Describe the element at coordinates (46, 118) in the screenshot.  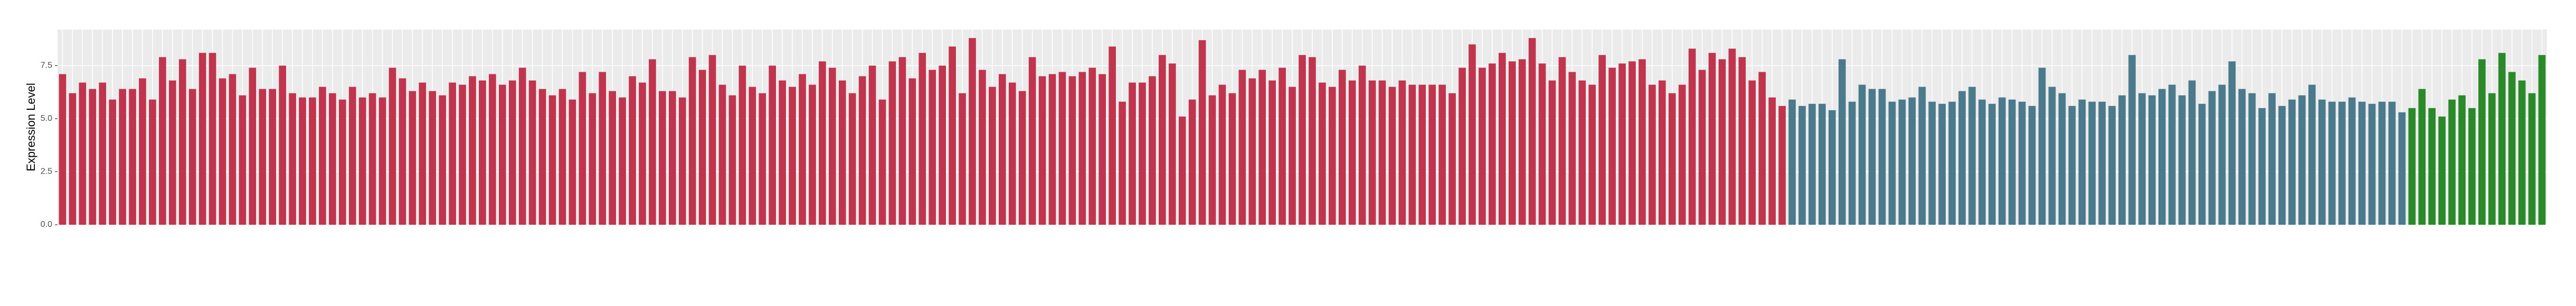
I see `y-tick-label: 5.0` at that location.